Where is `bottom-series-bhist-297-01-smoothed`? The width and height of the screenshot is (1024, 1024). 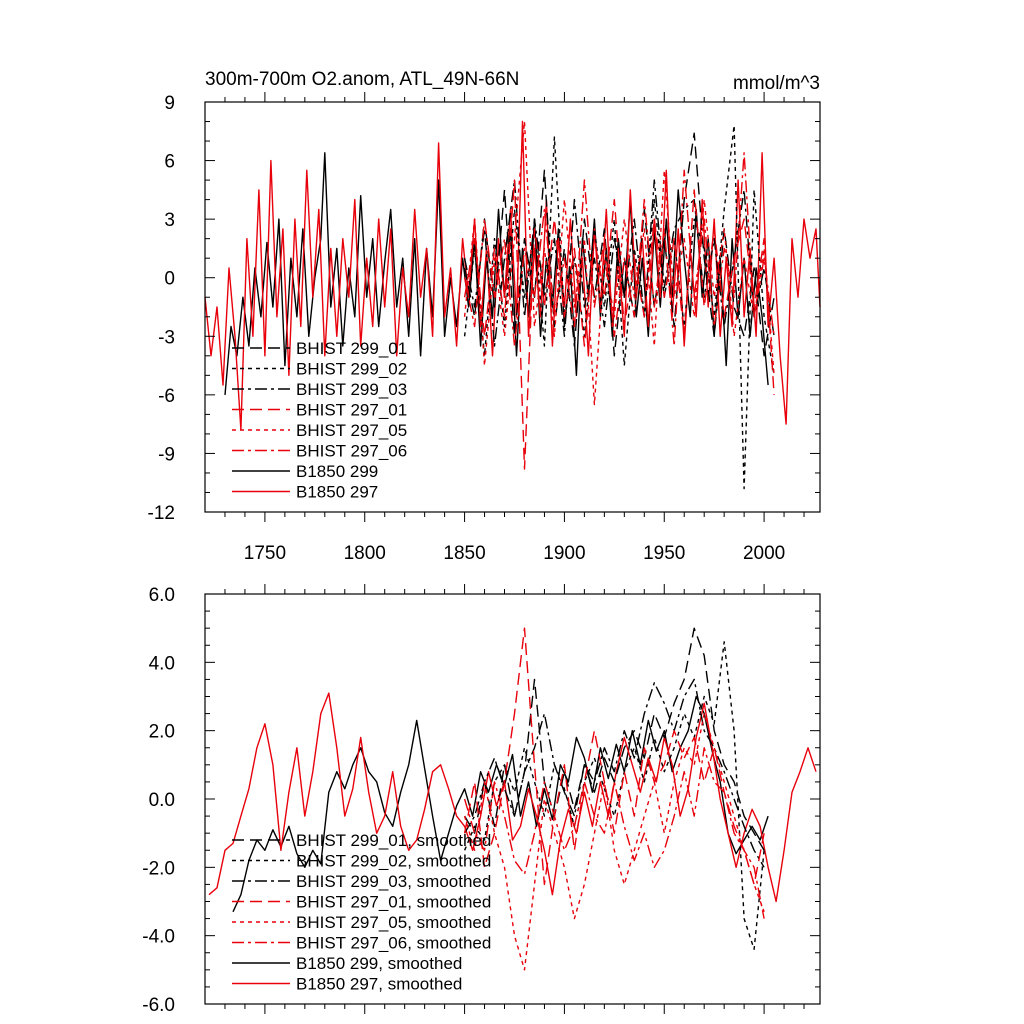
bottom-series-bhist-297-01-smoothed is located at coordinates (614, 756).